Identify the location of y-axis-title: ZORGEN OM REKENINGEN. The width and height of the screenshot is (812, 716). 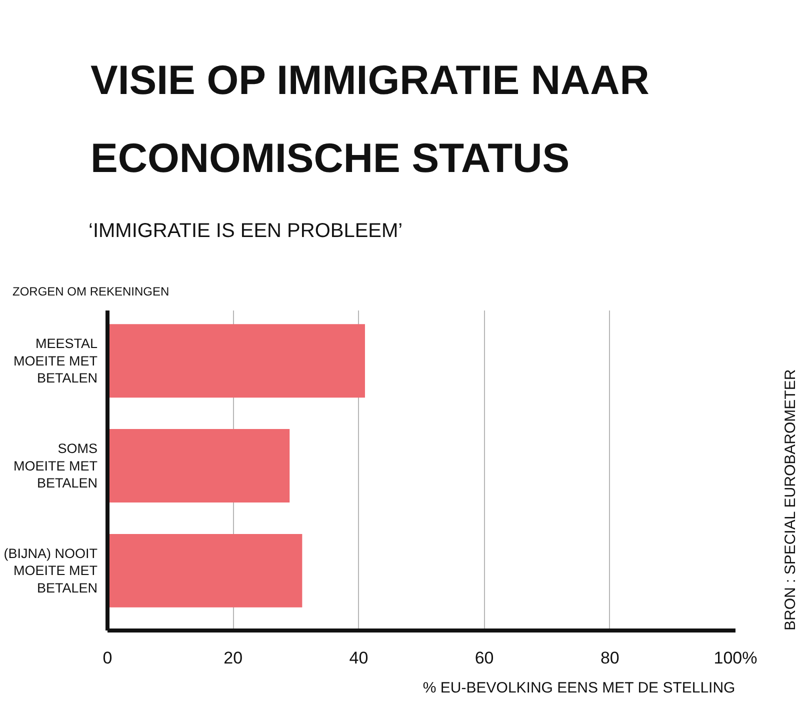
(91, 291).